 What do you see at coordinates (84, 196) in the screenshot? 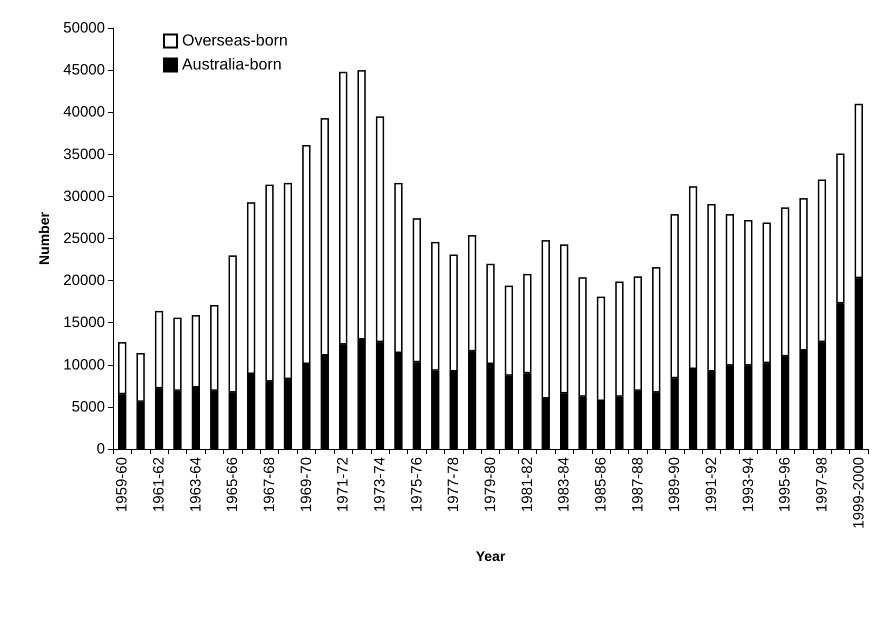
I see `y-tick-label: 30000` at bounding box center [84, 196].